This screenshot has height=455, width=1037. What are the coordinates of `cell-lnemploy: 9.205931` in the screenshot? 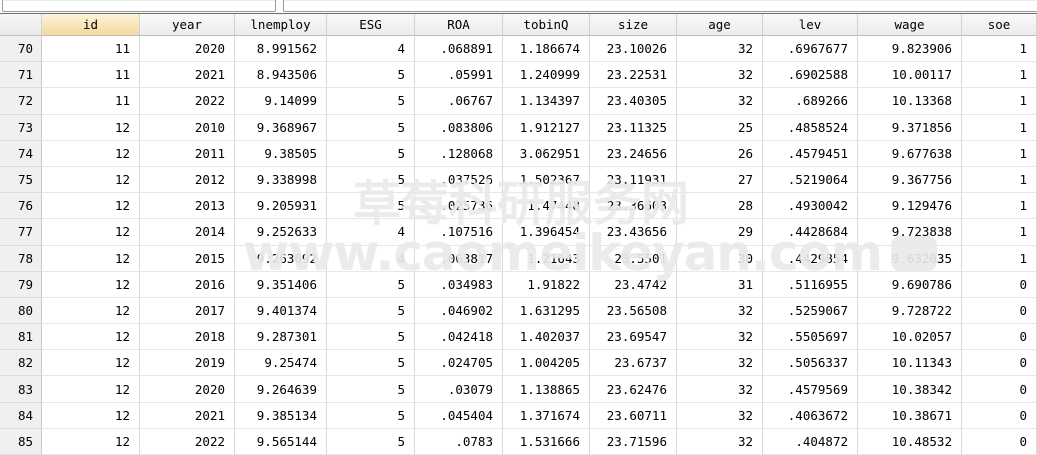 It's located at (281, 206).